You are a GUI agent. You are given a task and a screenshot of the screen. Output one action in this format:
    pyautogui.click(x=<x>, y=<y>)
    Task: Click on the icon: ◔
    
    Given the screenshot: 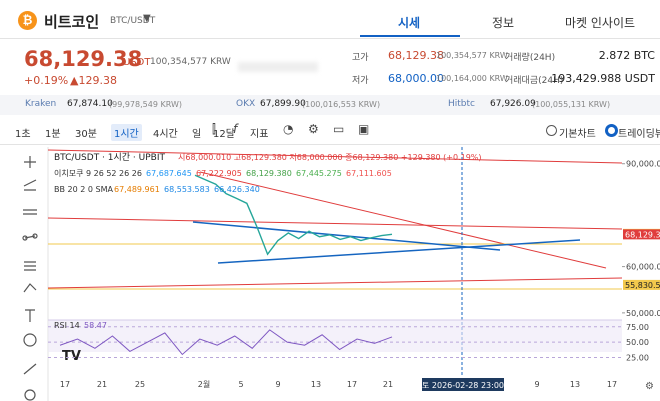 What is the action you would take?
    pyautogui.click(x=288, y=129)
    